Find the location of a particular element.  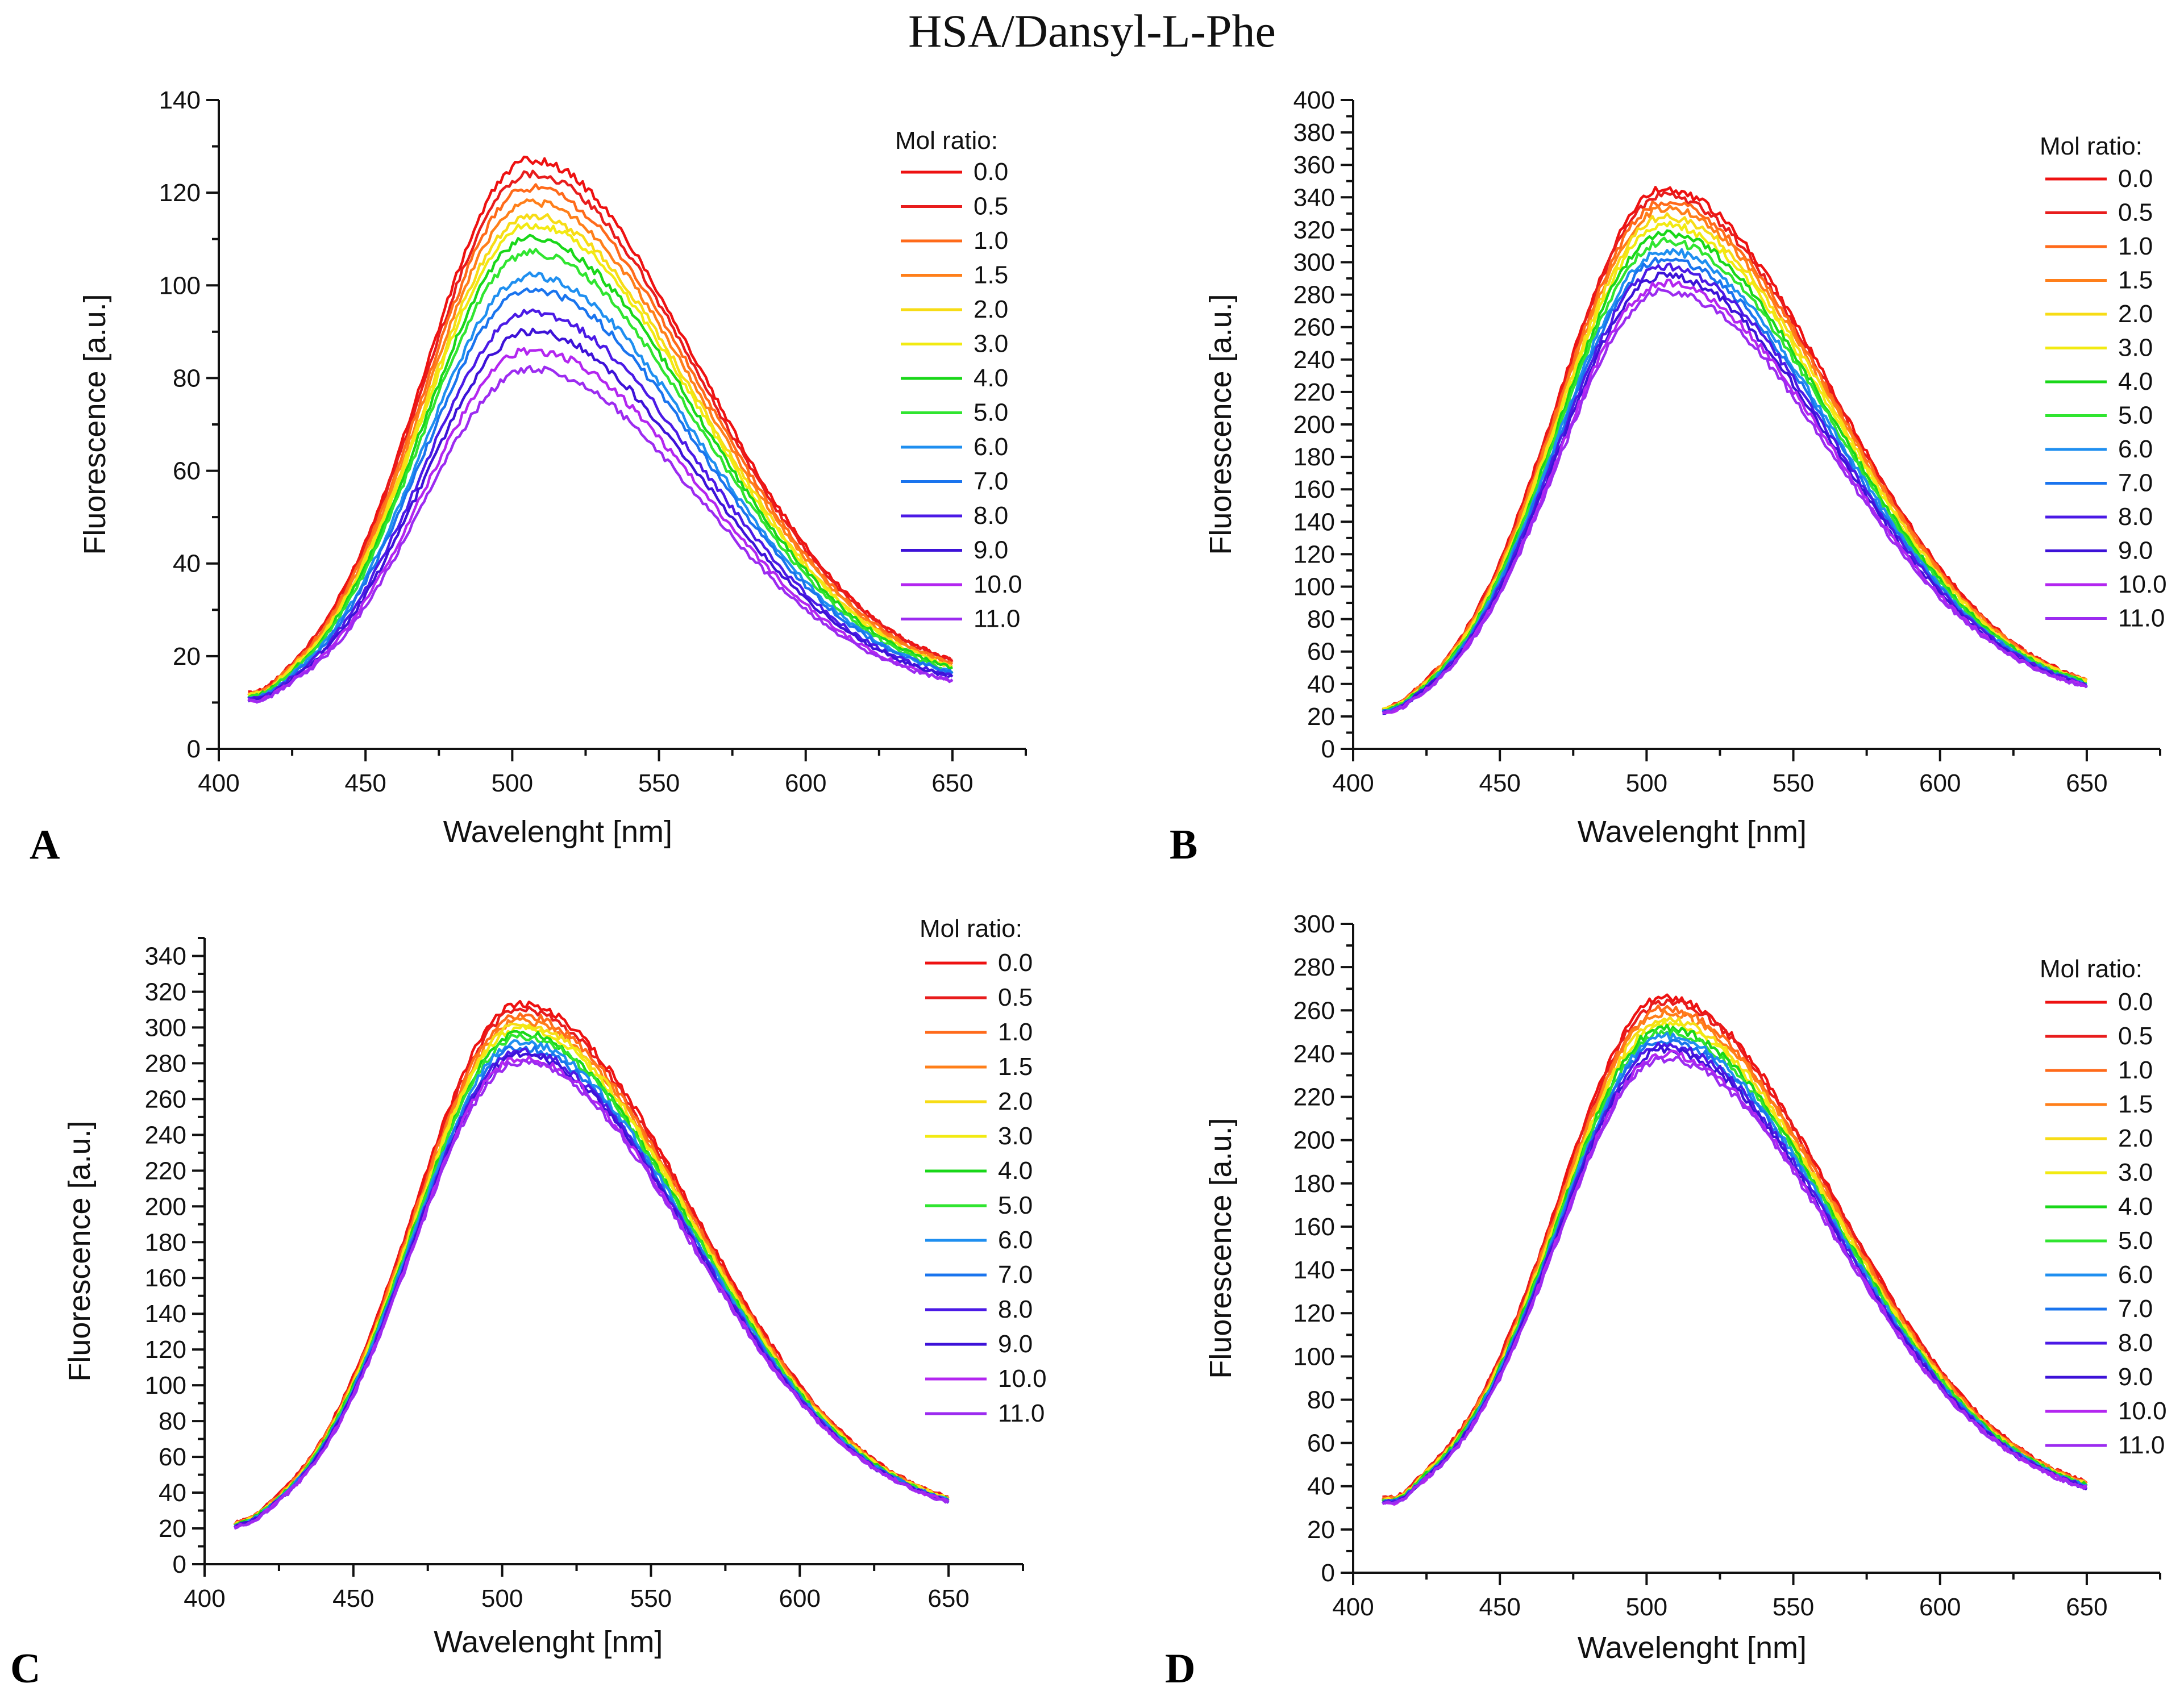

legend-label-a-1.0: 1.0 is located at coordinates (991, 241).